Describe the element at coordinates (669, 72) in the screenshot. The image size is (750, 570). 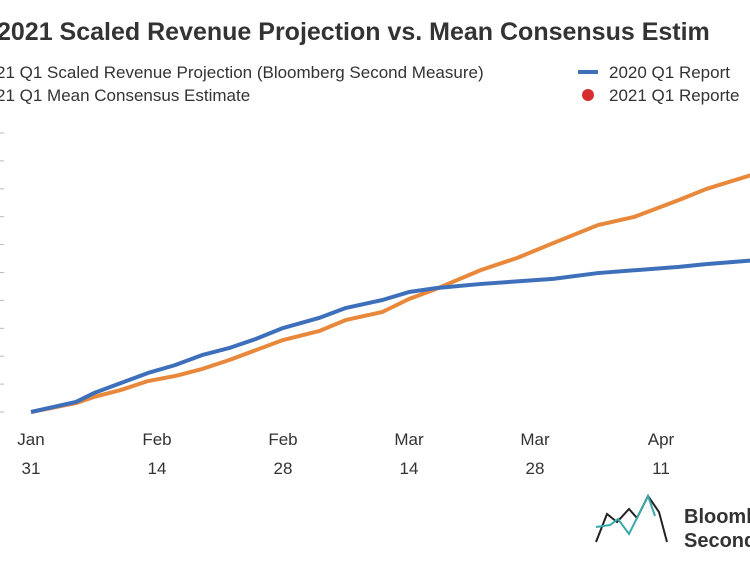
I see `legend-label: 2020 Q1 Report` at that location.